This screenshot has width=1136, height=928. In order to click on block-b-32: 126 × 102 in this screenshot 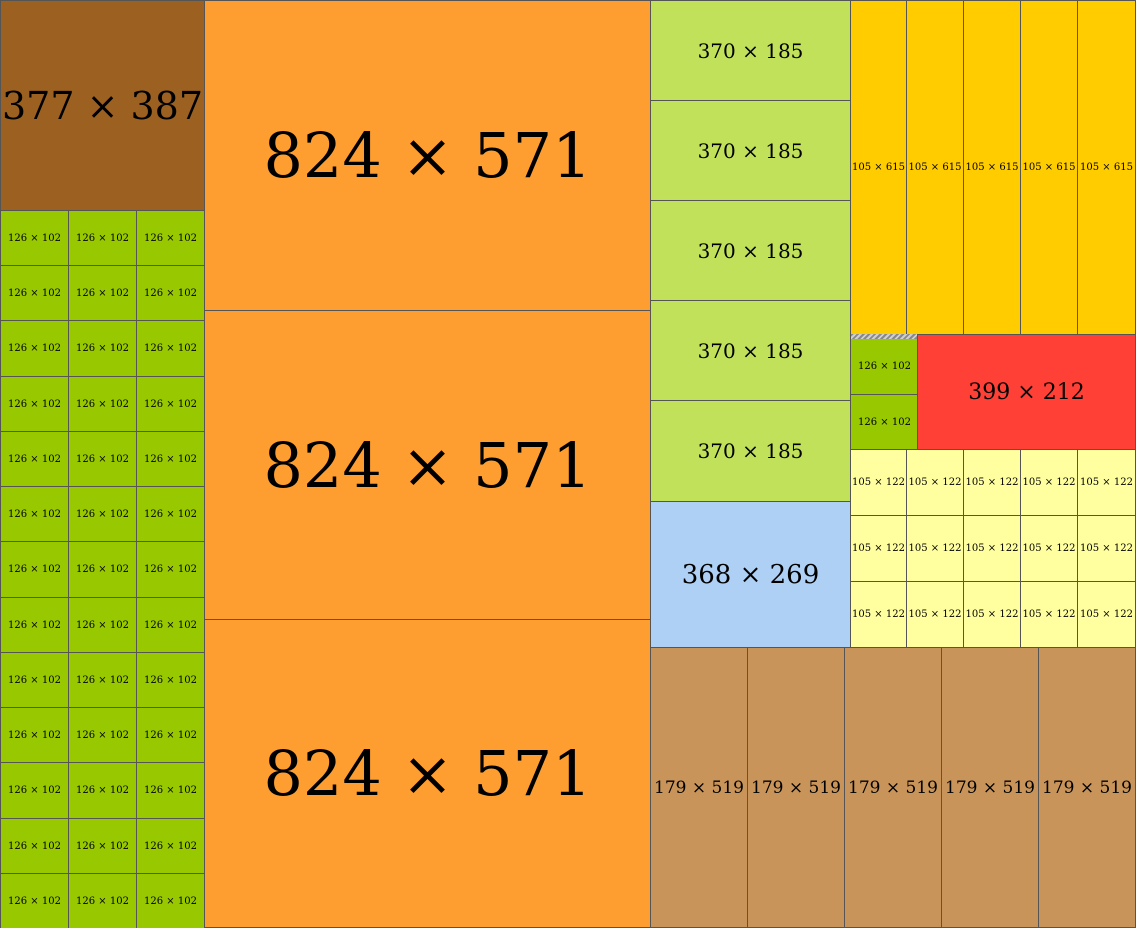, I will do `click(102, 790)`.